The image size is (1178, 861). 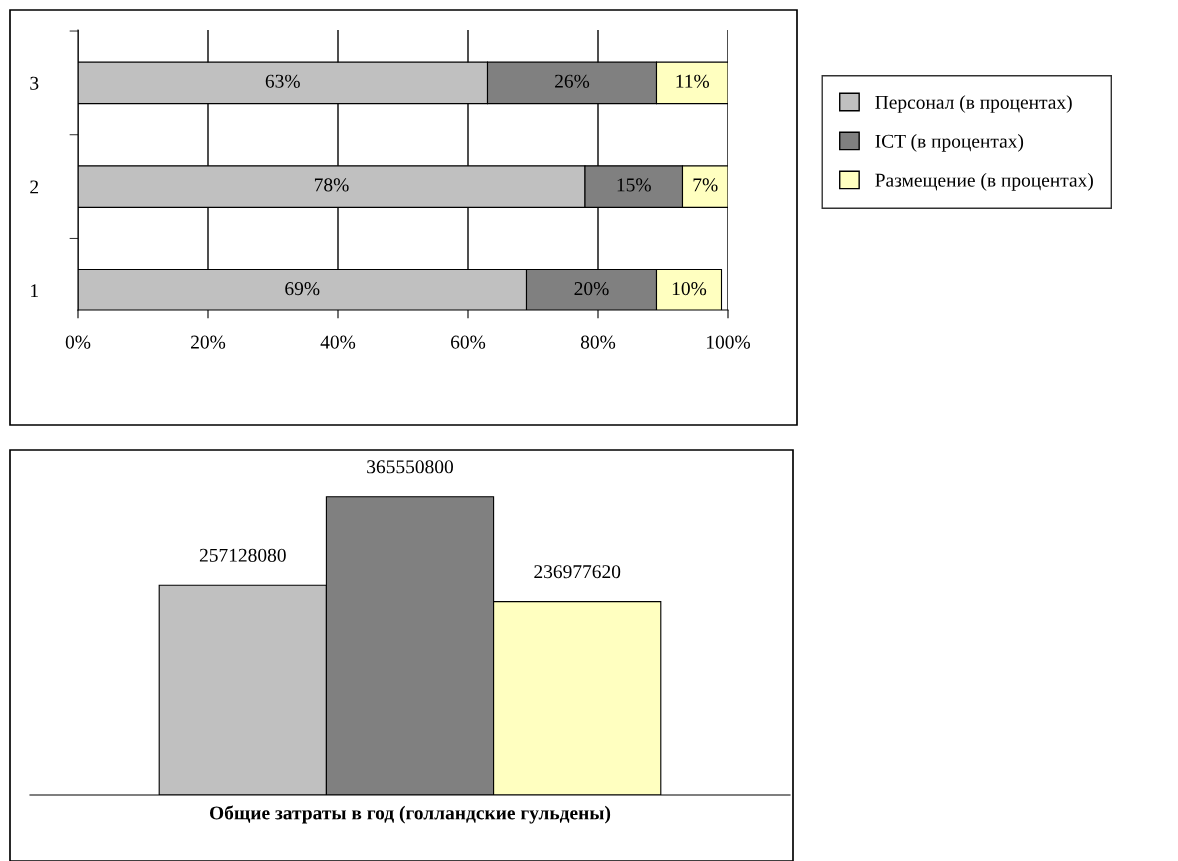 I want to click on legend-label: ICT (в процентах), so click(x=949, y=143).